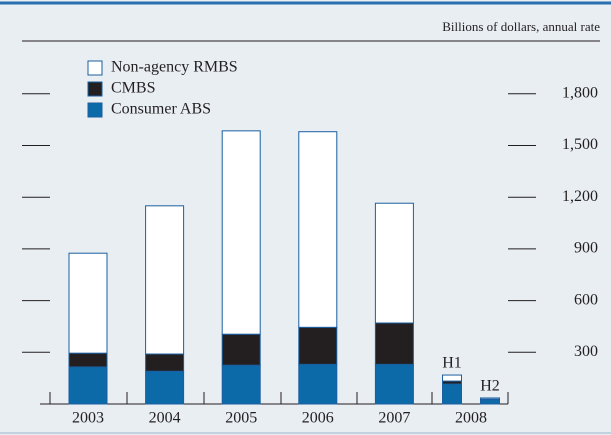 The width and height of the screenshot is (611, 435). Describe the element at coordinates (452, 363) in the screenshot. I see `bar-label: H1` at that location.